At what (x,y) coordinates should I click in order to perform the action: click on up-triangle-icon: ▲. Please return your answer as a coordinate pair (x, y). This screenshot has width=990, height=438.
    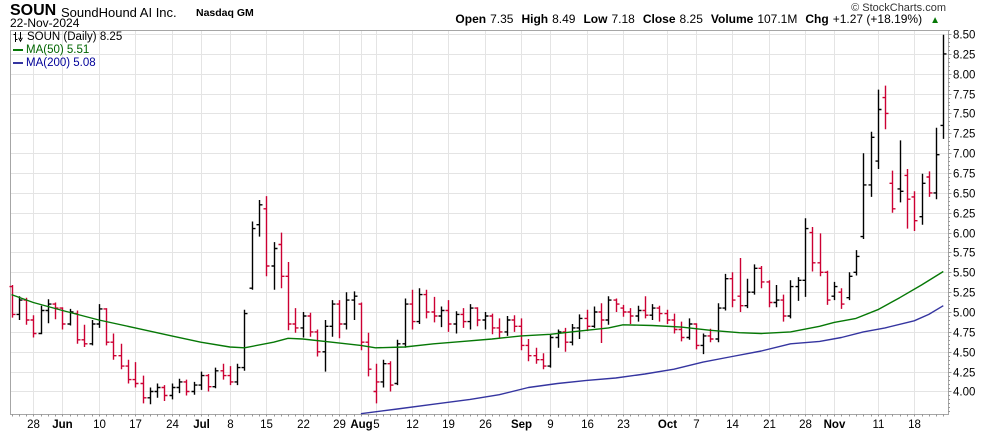
    Looking at the image, I should click on (935, 20).